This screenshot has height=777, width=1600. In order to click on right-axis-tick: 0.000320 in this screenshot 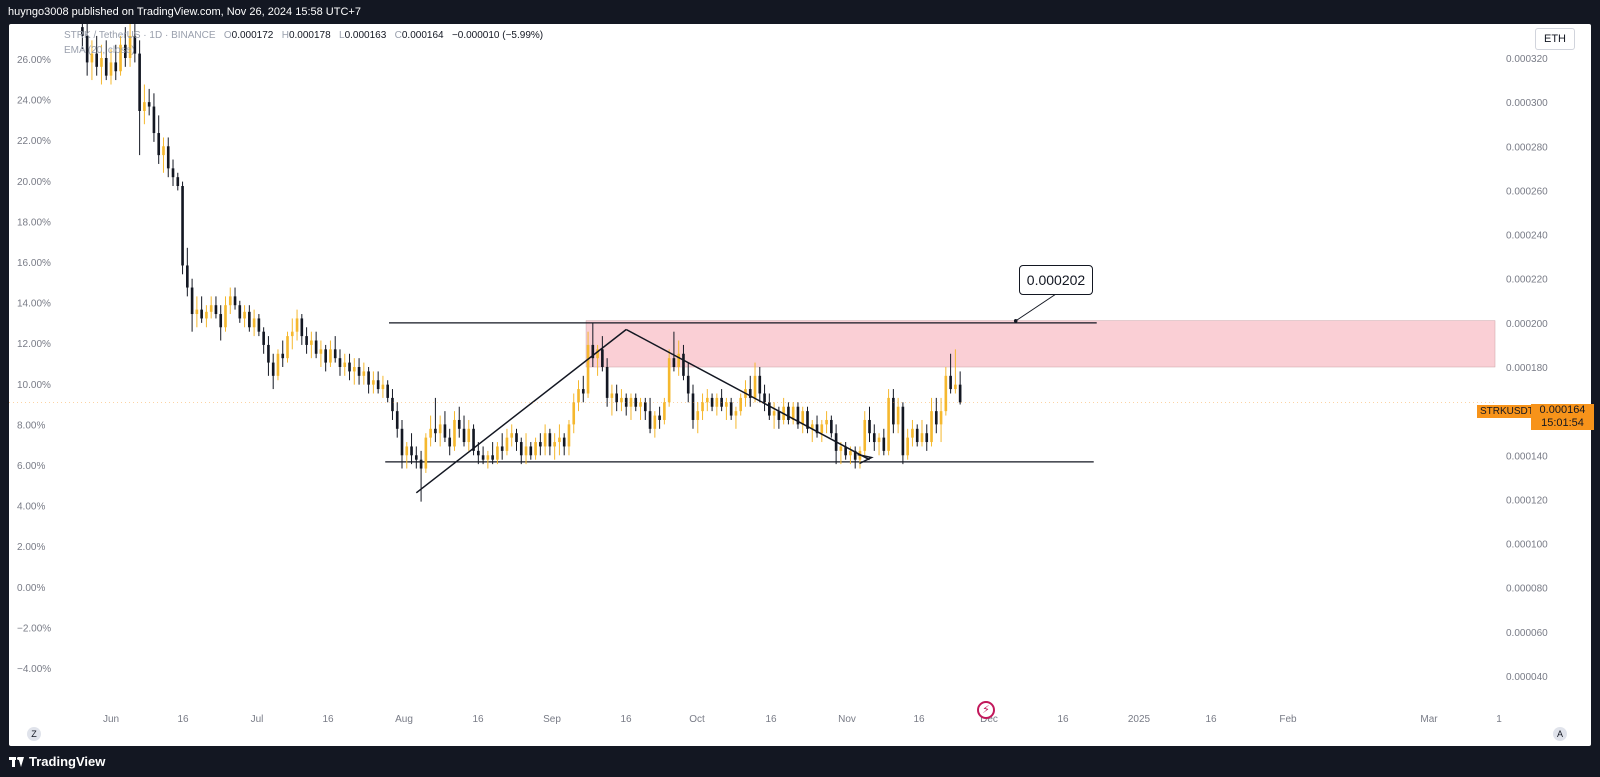, I will do `click(1527, 59)`.